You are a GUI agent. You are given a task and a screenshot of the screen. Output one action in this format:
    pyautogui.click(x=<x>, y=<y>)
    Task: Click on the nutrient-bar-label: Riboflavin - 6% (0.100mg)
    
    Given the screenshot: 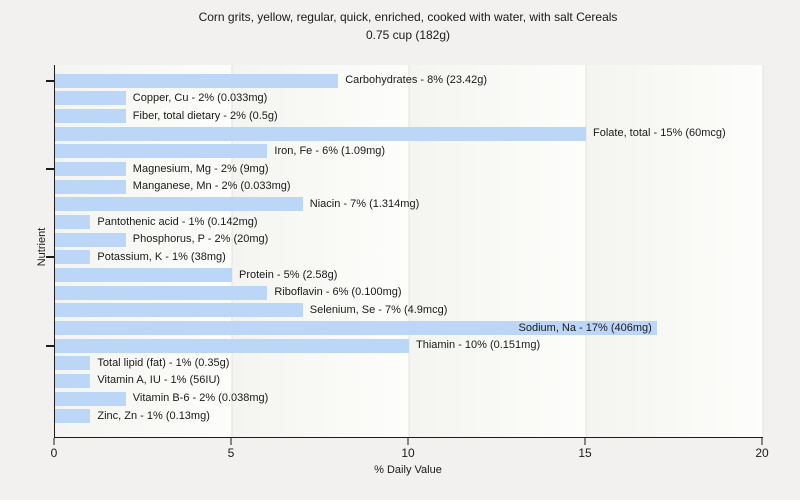 What is the action you would take?
    pyautogui.click(x=338, y=292)
    